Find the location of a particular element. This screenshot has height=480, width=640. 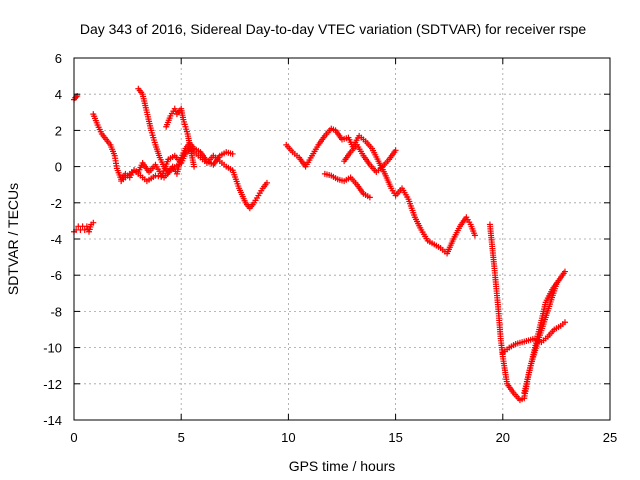

x-axis-label: GPS time / hours is located at coordinates (342, 466).